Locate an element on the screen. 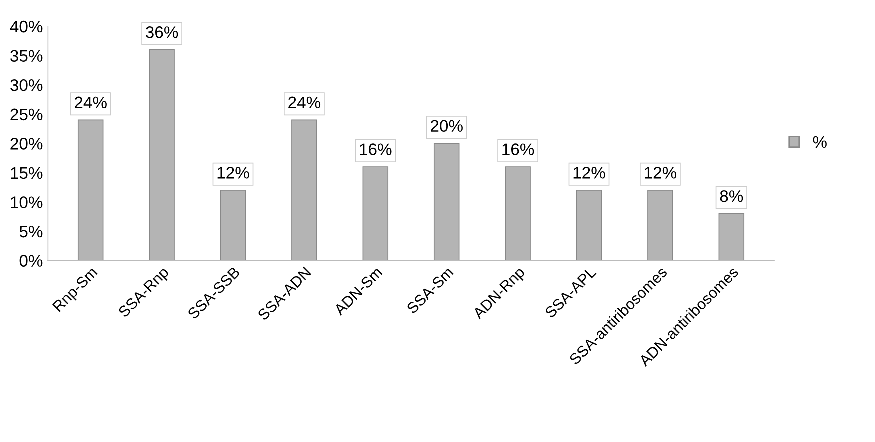 The height and width of the screenshot is (442, 875). legend-label: % is located at coordinates (820, 142).